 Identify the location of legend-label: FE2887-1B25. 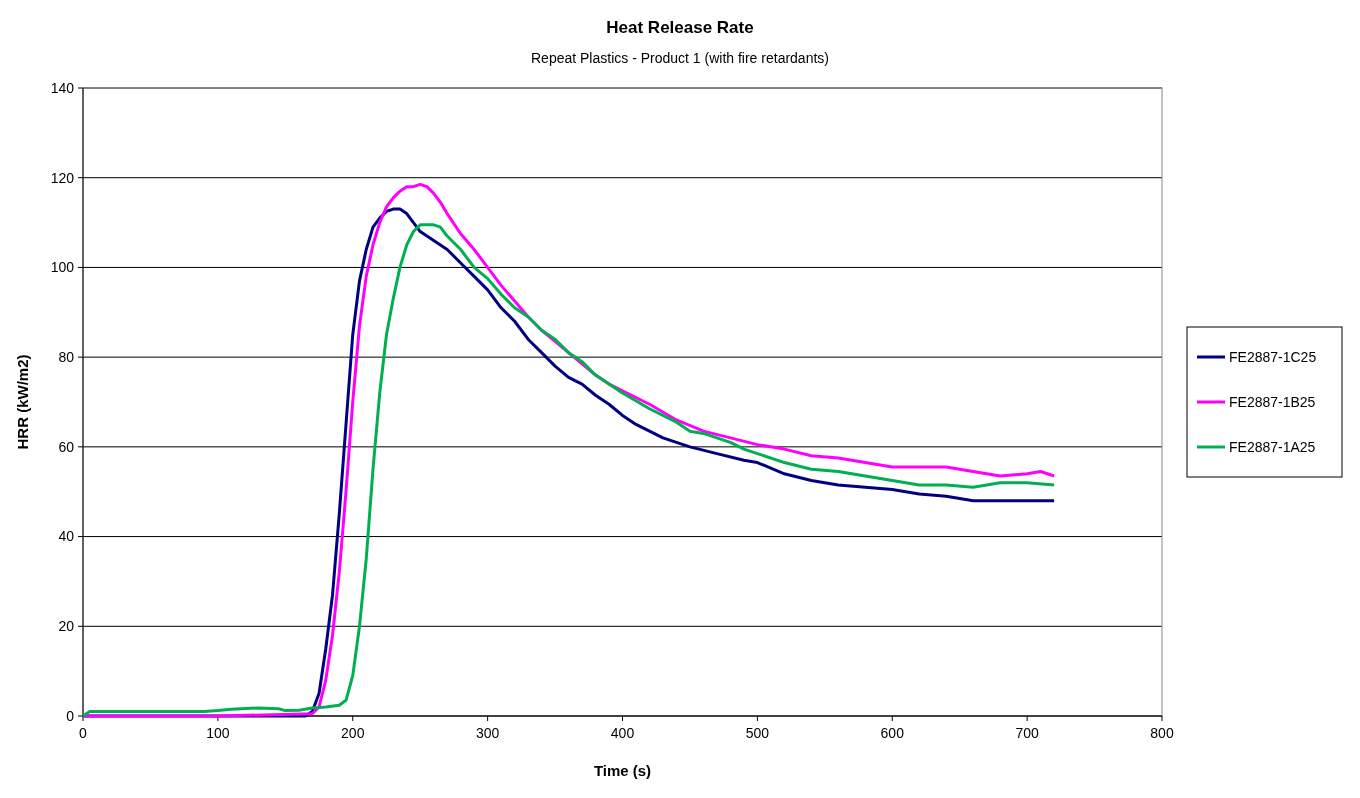
(1272, 401).